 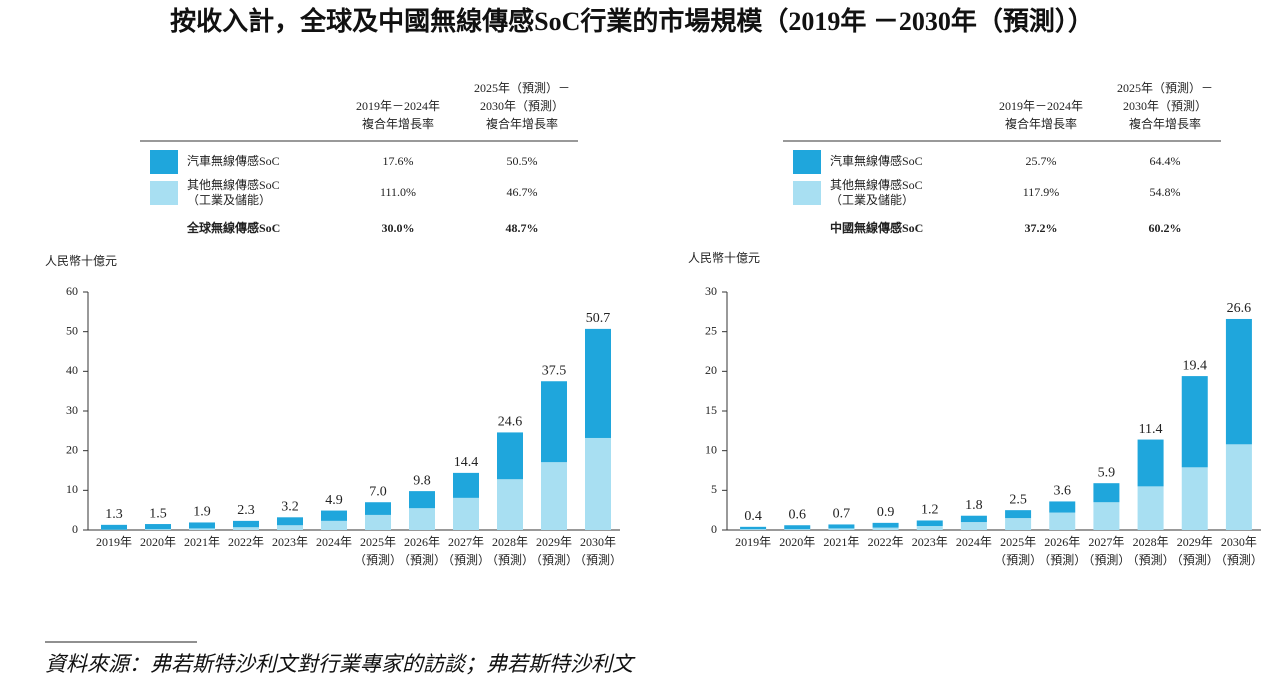 What do you see at coordinates (72, 330) in the screenshot?
I see `y-tick-label: 50` at bounding box center [72, 330].